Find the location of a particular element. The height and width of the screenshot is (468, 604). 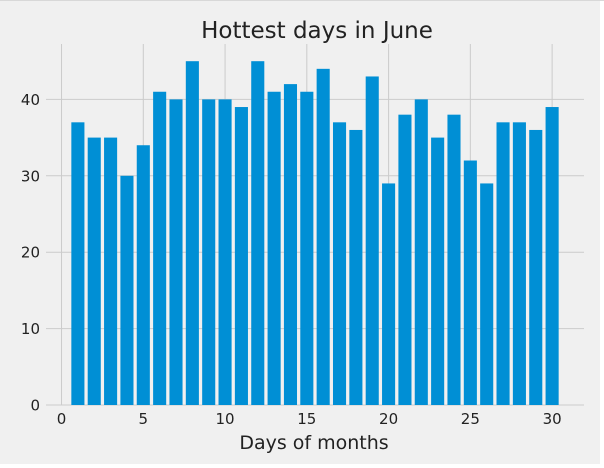

y-tick-label: 30 is located at coordinates (30, 176).